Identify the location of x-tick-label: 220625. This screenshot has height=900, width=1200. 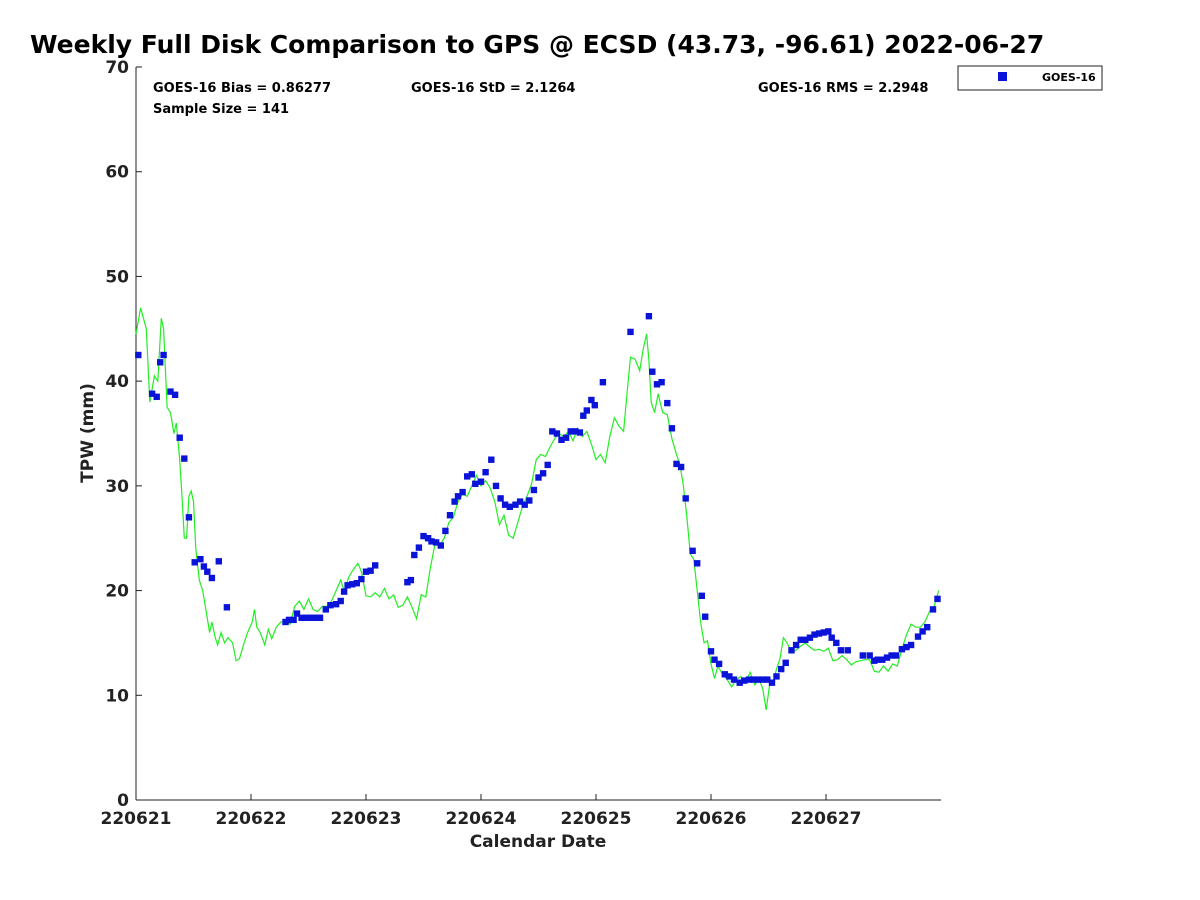
(596, 819).